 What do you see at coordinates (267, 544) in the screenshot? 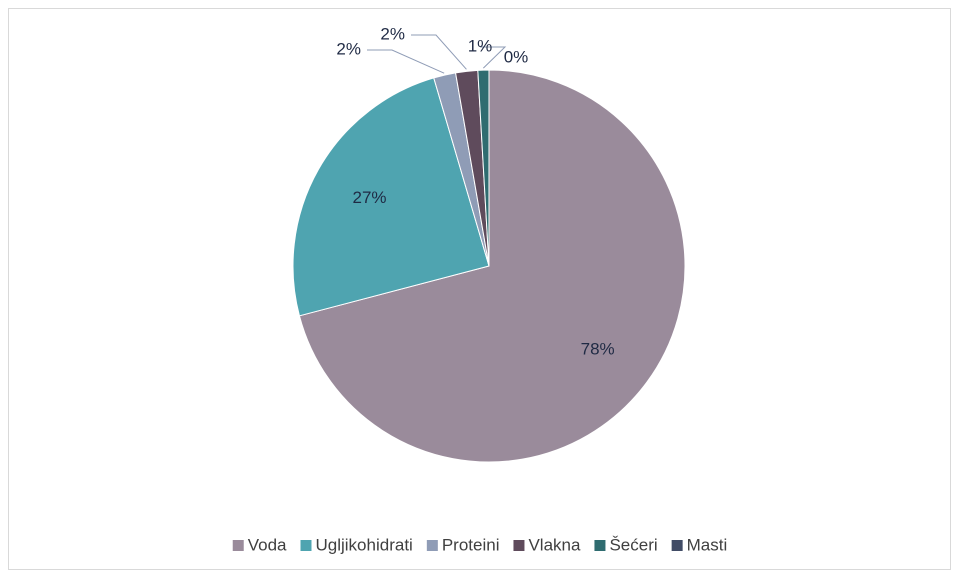
I see `legend-label: Voda` at bounding box center [267, 544].